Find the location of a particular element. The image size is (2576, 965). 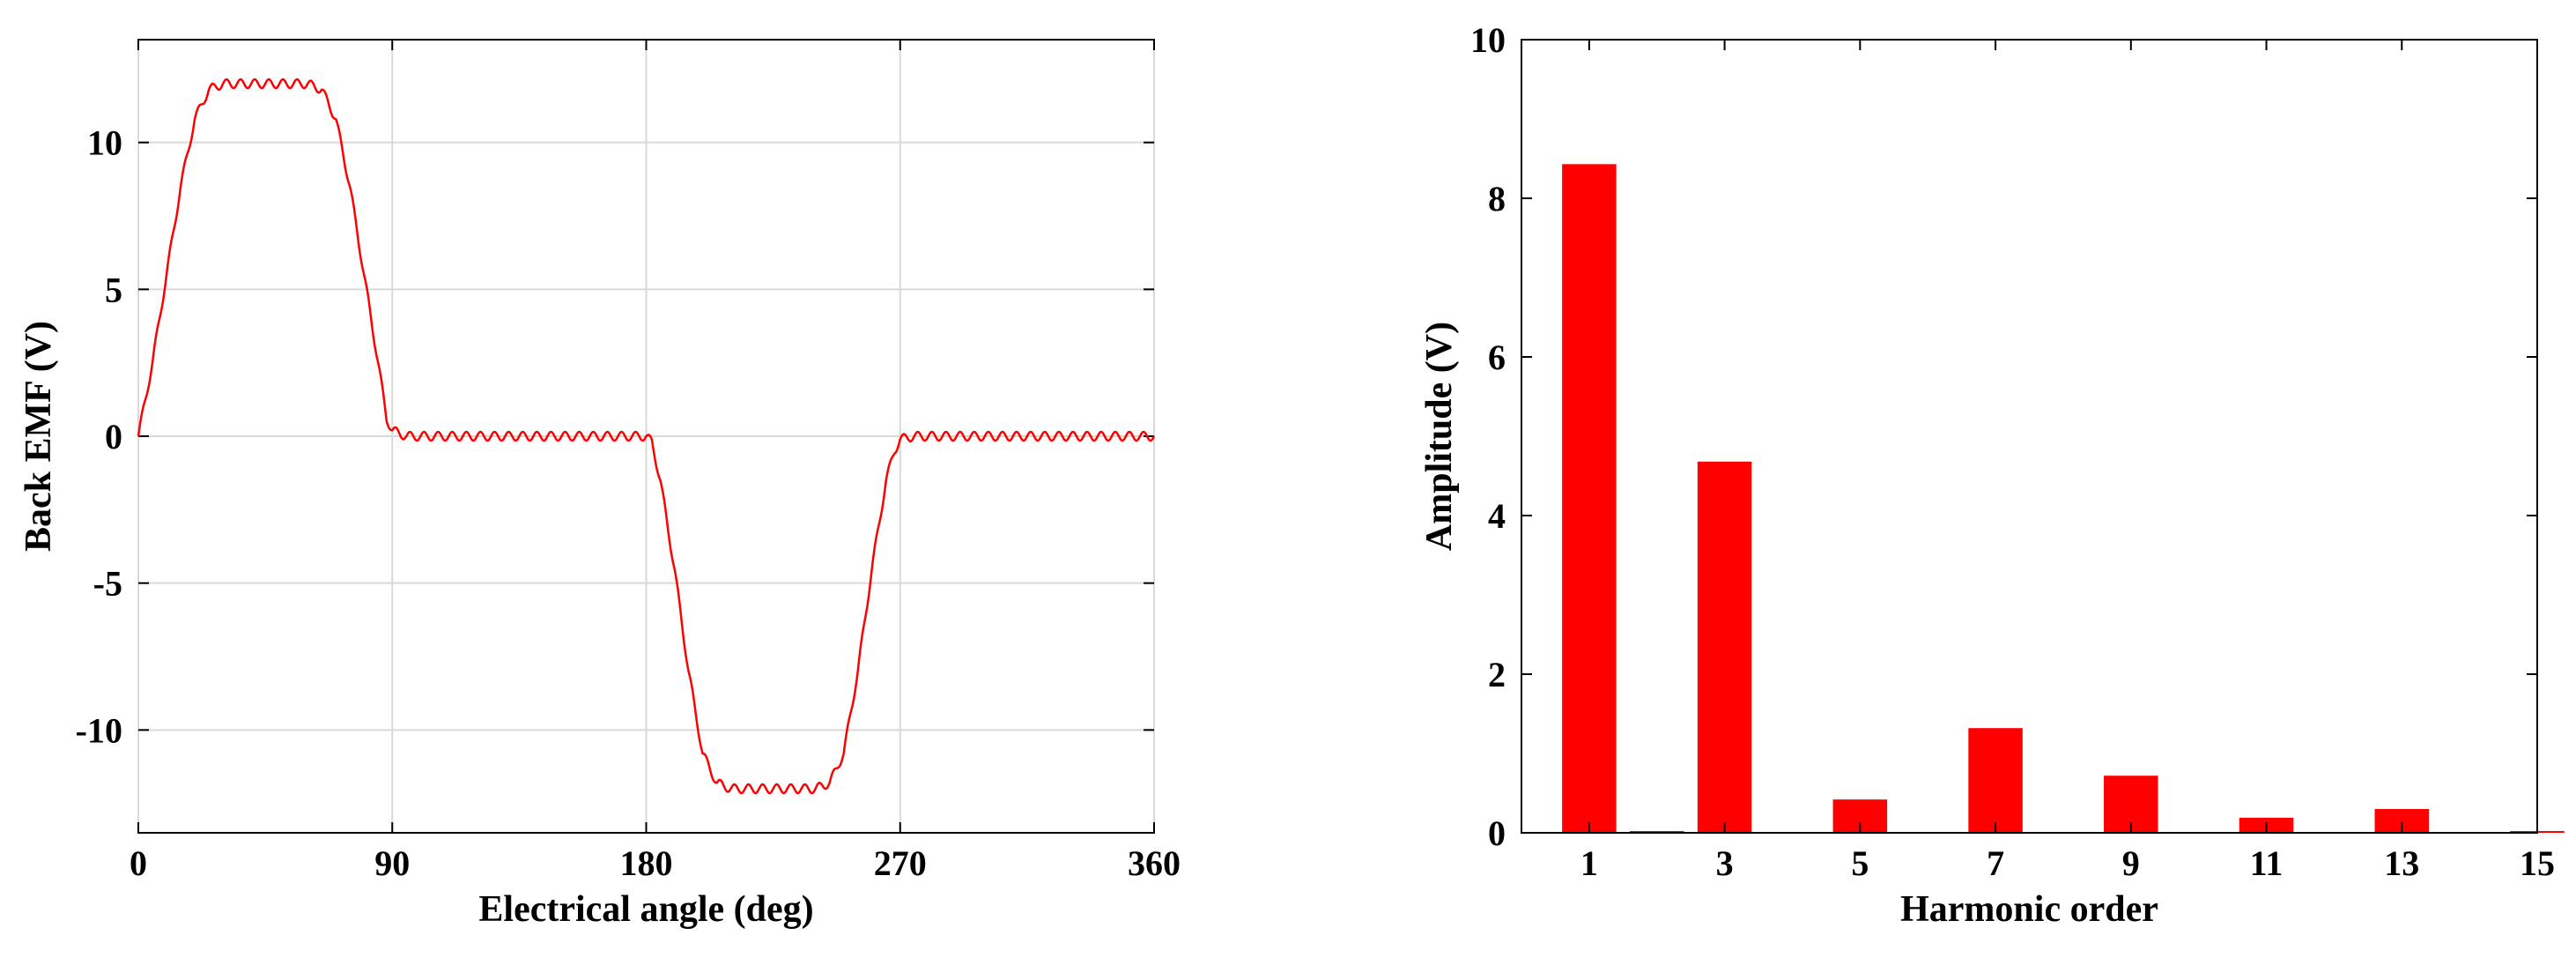

y-tick-label: -10 is located at coordinates (99, 730).